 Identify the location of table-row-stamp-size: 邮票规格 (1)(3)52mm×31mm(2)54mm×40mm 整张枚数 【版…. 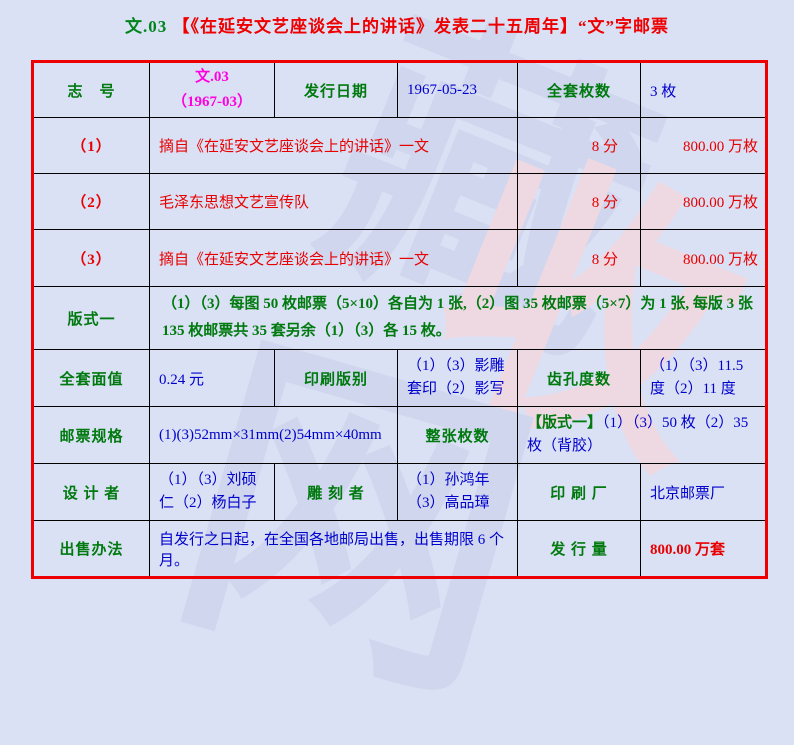
(399, 435).